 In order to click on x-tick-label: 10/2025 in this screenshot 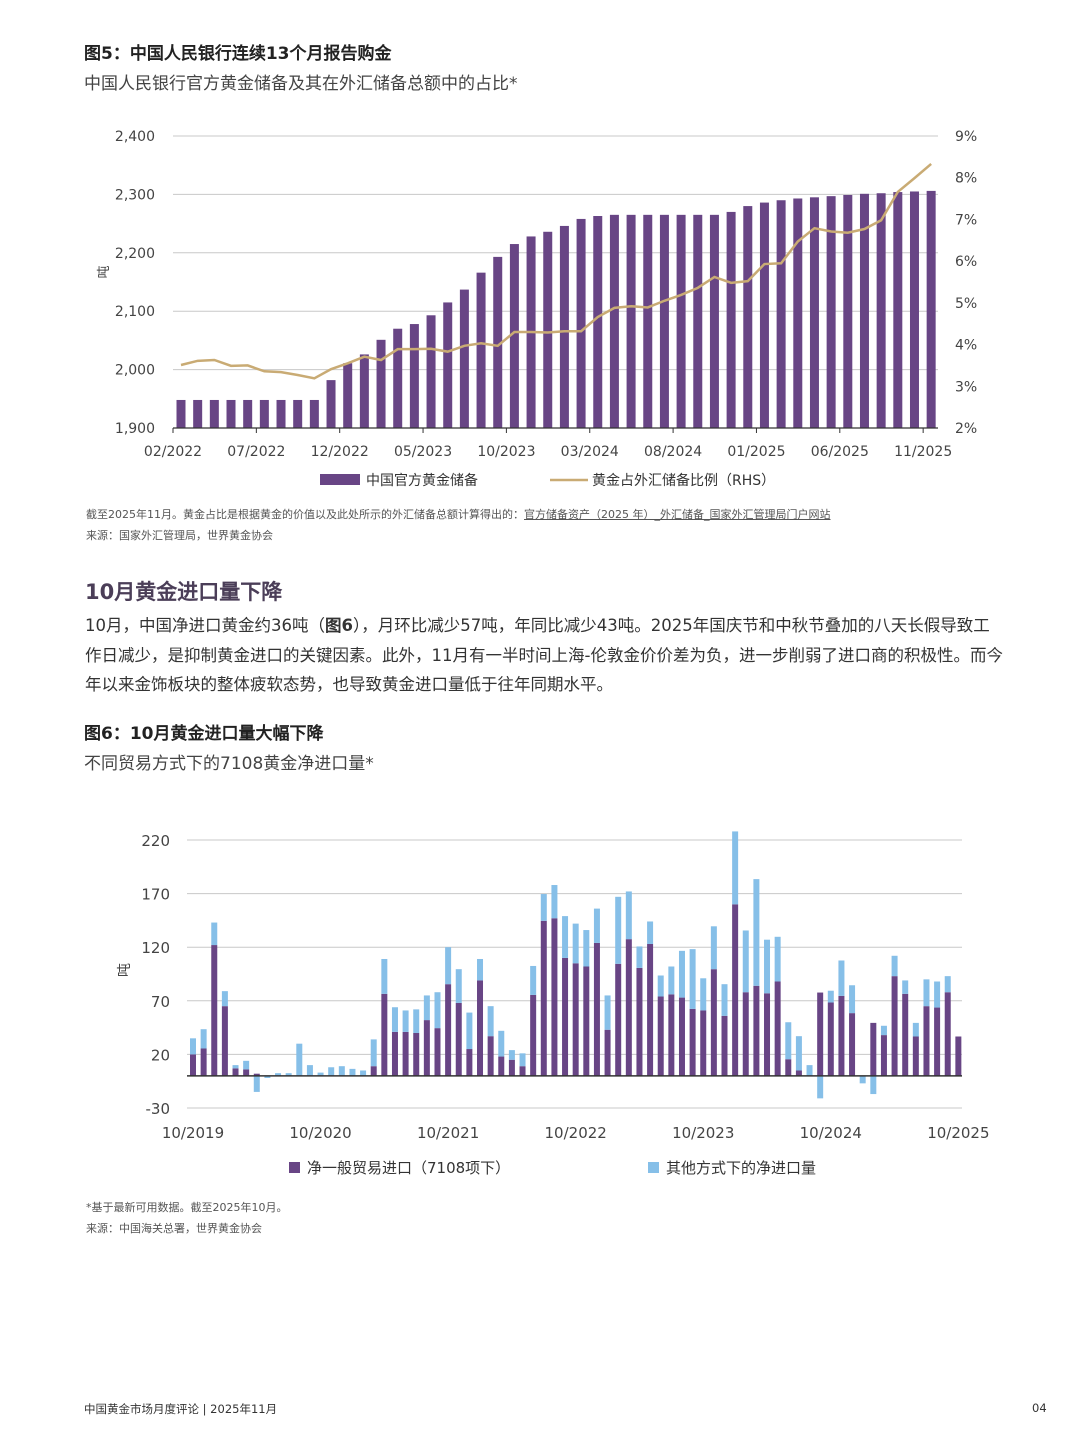, I will do `click(958, 1133)`.